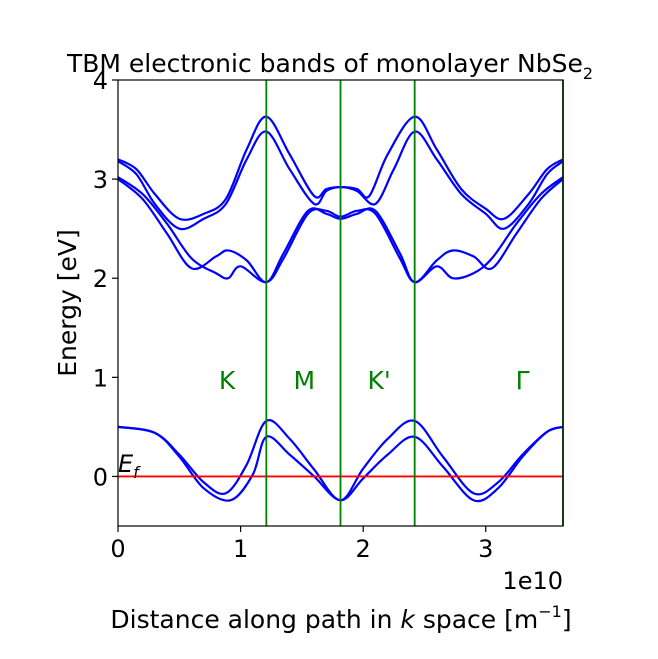 Image resolution: width=658 pixels, height=659 pixels. Describe the element at coordinates (301, 544) in the screenshot. I see `x-axis: 0 1 2 3` at that location.